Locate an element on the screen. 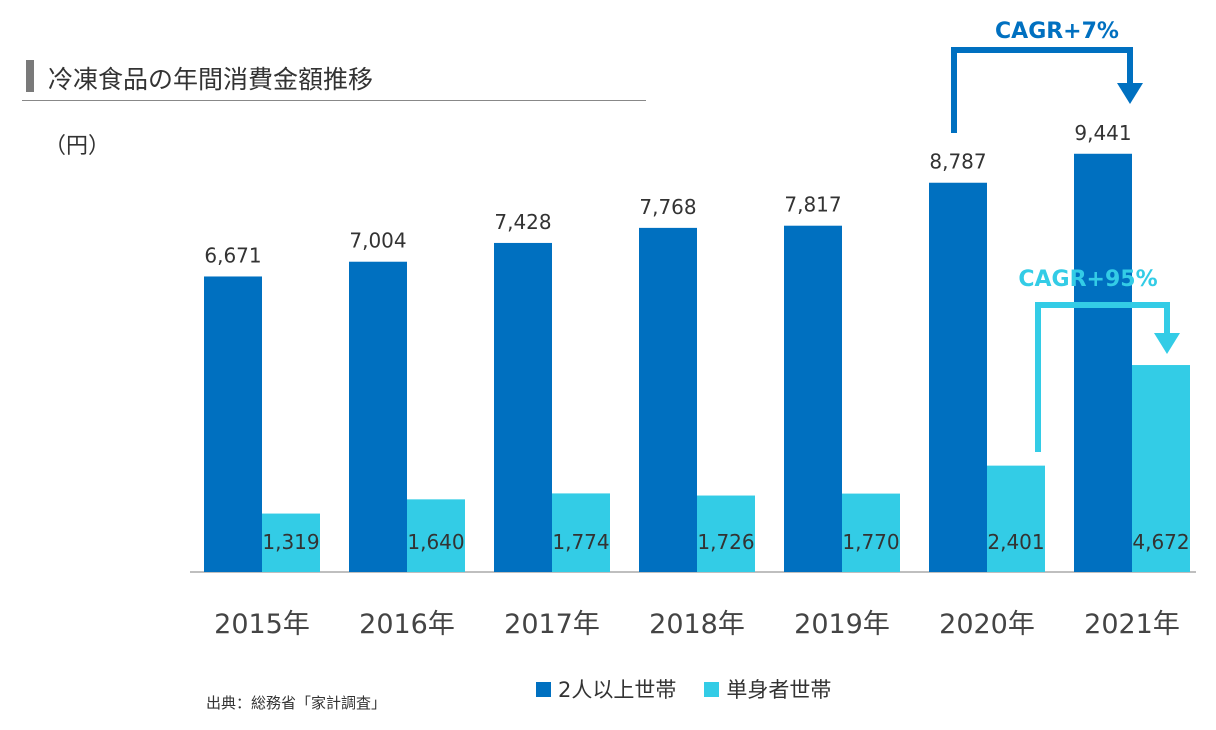 This screenshot has width=1216, height=730. x-tick-label-0: 2015年 is located at coordinates (262, 624).